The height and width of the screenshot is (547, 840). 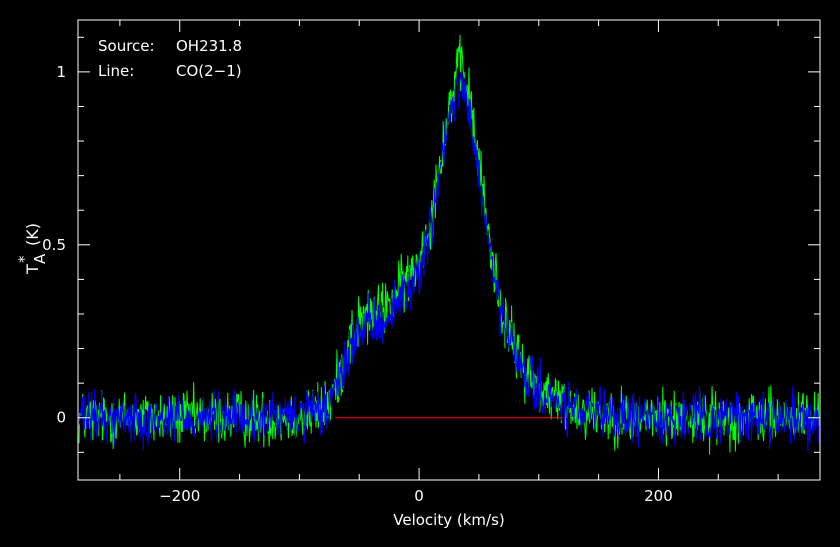 What do you see at coordinates (40, 258) in the screenshot?
I see `y-axis-label-sub: A` at bounding box center [40, 258].